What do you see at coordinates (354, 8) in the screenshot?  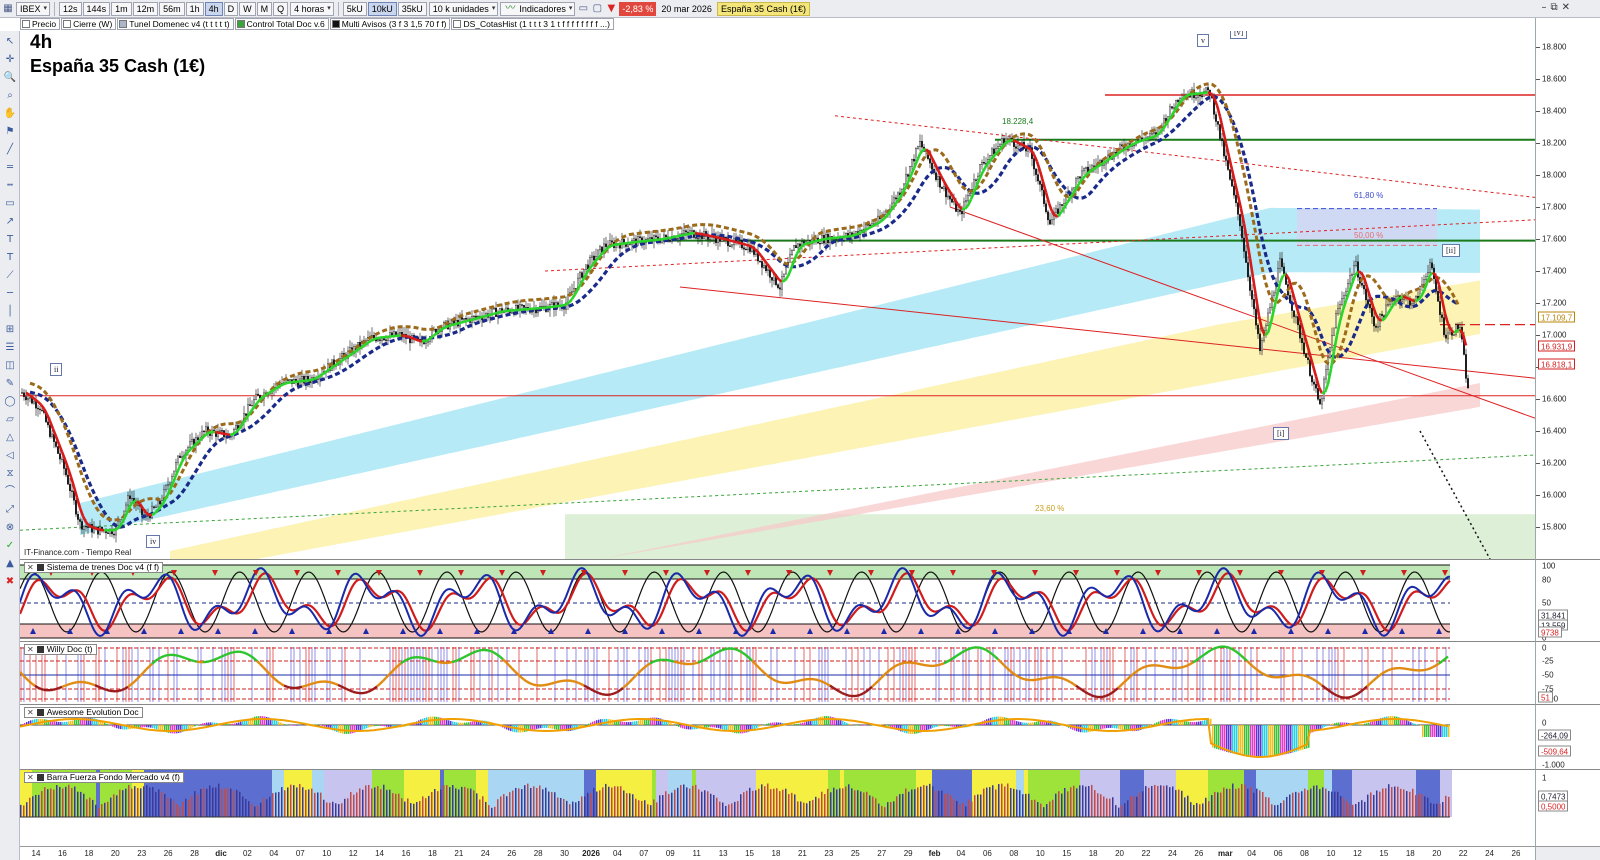 I see `volume-button-5kU: 5kU` at bounding box center [354, 8].